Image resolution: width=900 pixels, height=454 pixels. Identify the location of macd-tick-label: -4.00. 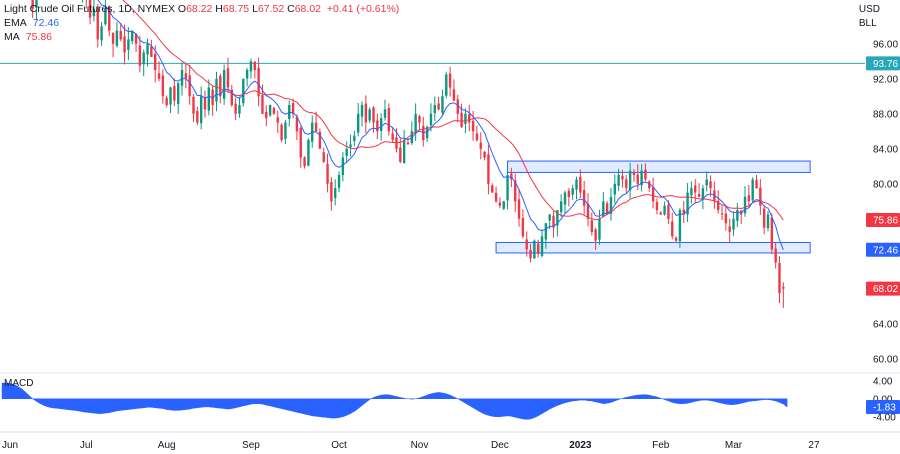
(884, 417).